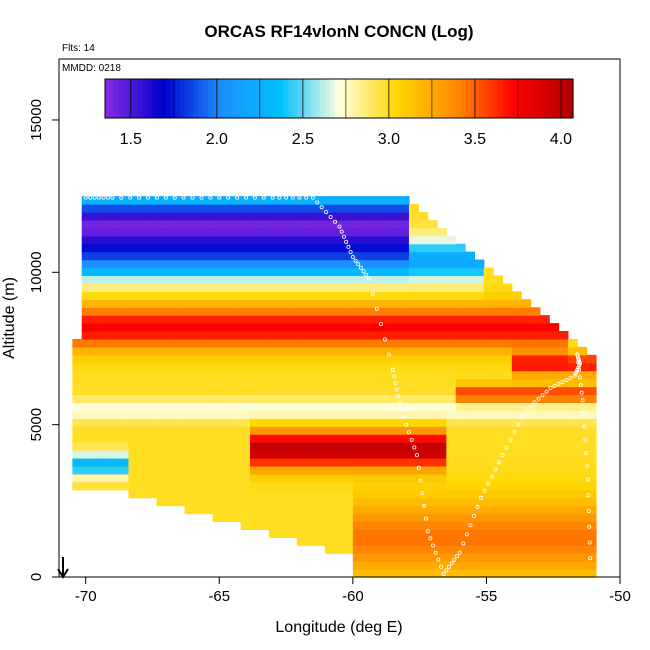 The width and height of the screenshot is (650, 650). Describe the element at coordinates (475, 139) in the screenshot. I see `colorbar-tick-label: 3.5` at that location.